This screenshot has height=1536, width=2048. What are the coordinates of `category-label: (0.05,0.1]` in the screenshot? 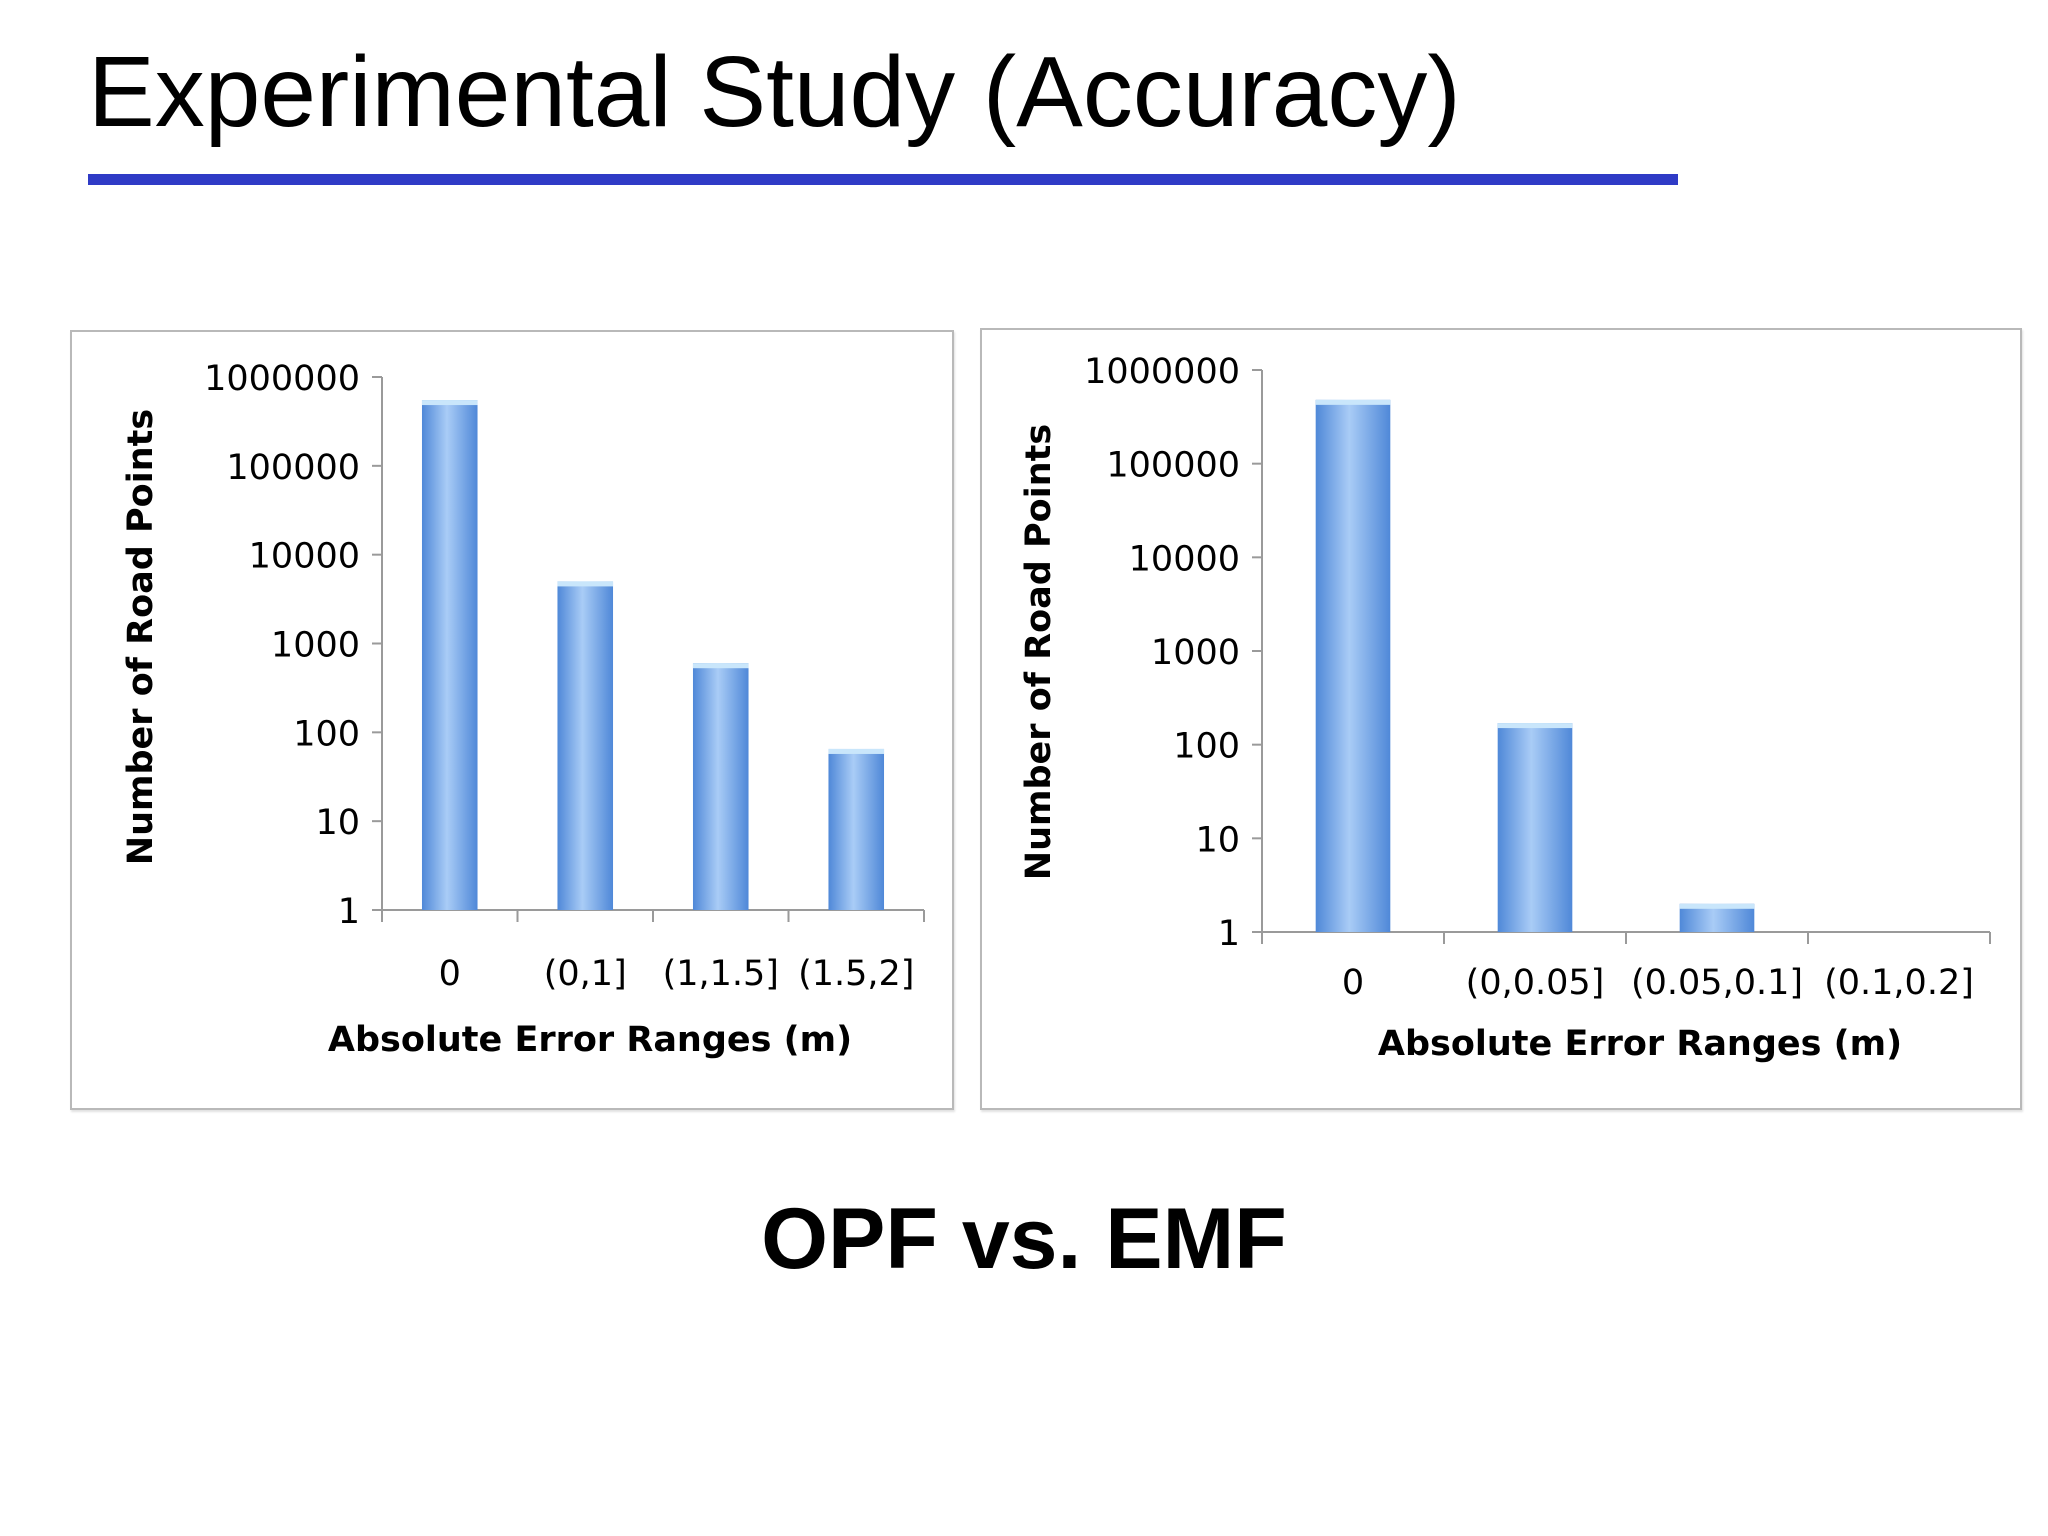 It's located at (1717, 983).